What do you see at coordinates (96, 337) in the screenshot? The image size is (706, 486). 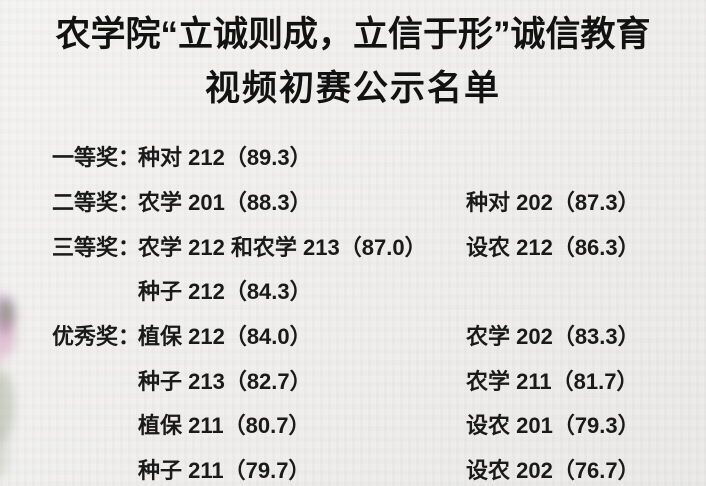 I see `award-tier-label: 优秀奖：` at bounding box center [96, 337].